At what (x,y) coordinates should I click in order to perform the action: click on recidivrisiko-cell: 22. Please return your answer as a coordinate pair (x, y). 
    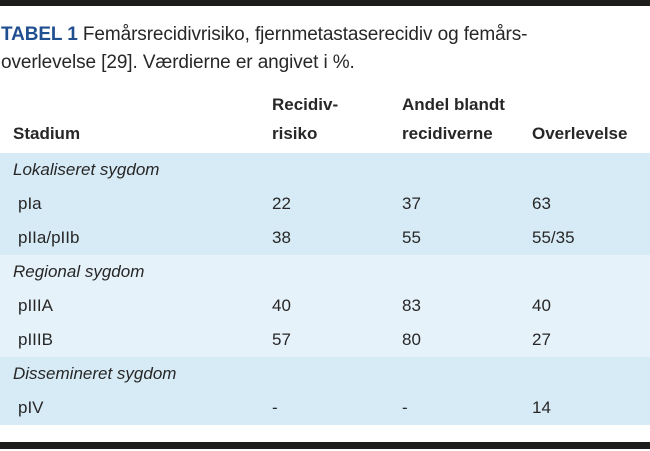
    Looking at the image, I should click on (281, 203).